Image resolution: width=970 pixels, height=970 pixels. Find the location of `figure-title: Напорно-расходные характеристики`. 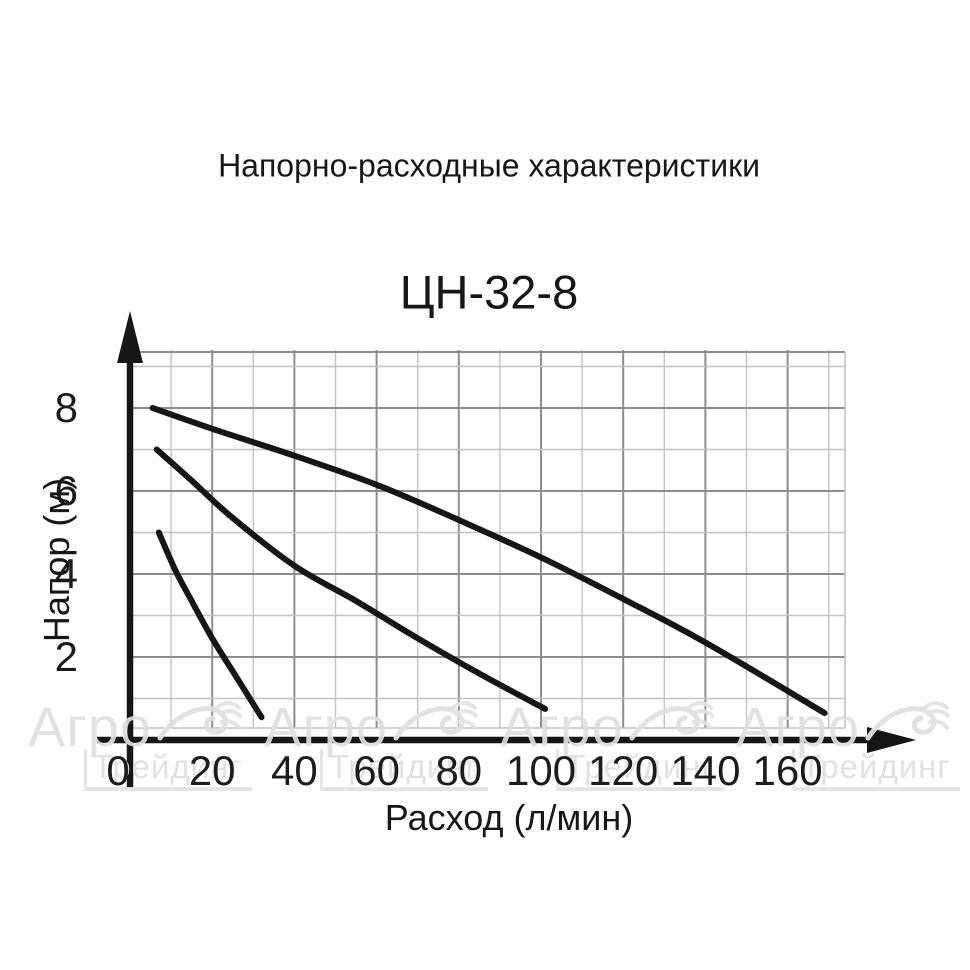

figure-title: Напорно-расходные характеристики is located at coordinates (489, 165).